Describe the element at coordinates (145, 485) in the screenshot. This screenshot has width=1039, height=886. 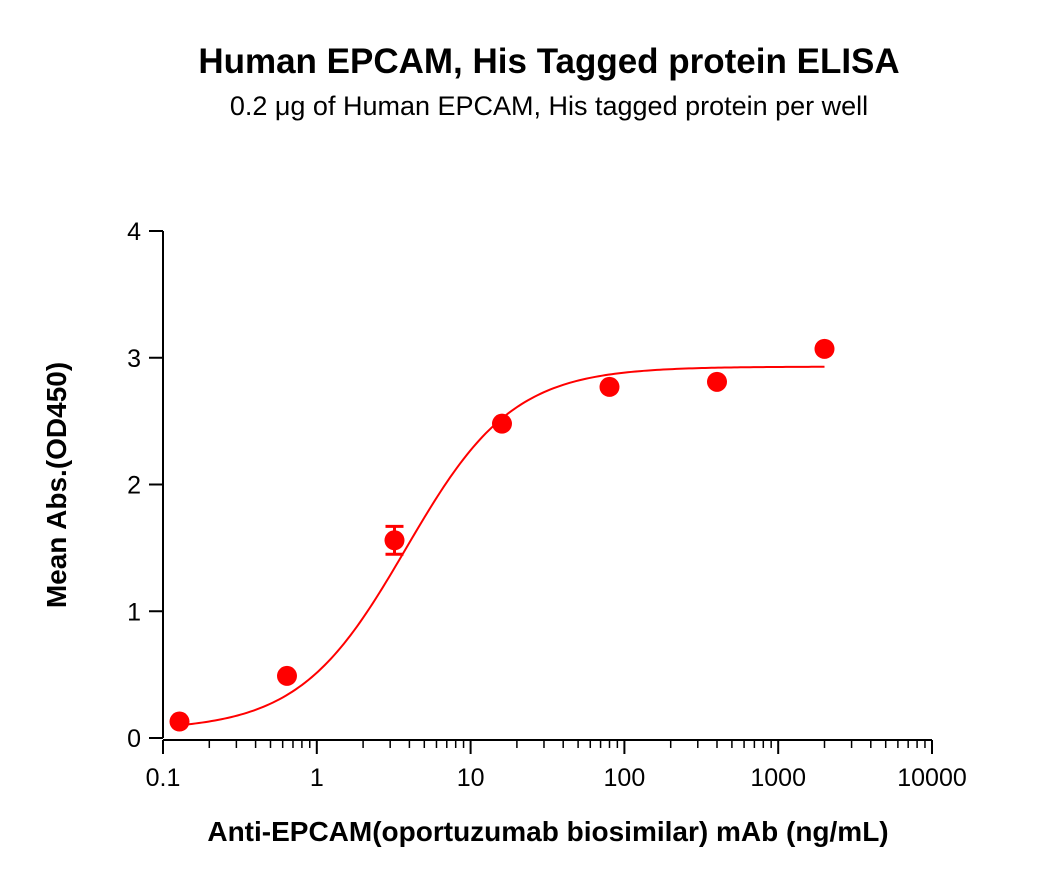
I see `y-axis: 0 1 2 3 4` at that location.